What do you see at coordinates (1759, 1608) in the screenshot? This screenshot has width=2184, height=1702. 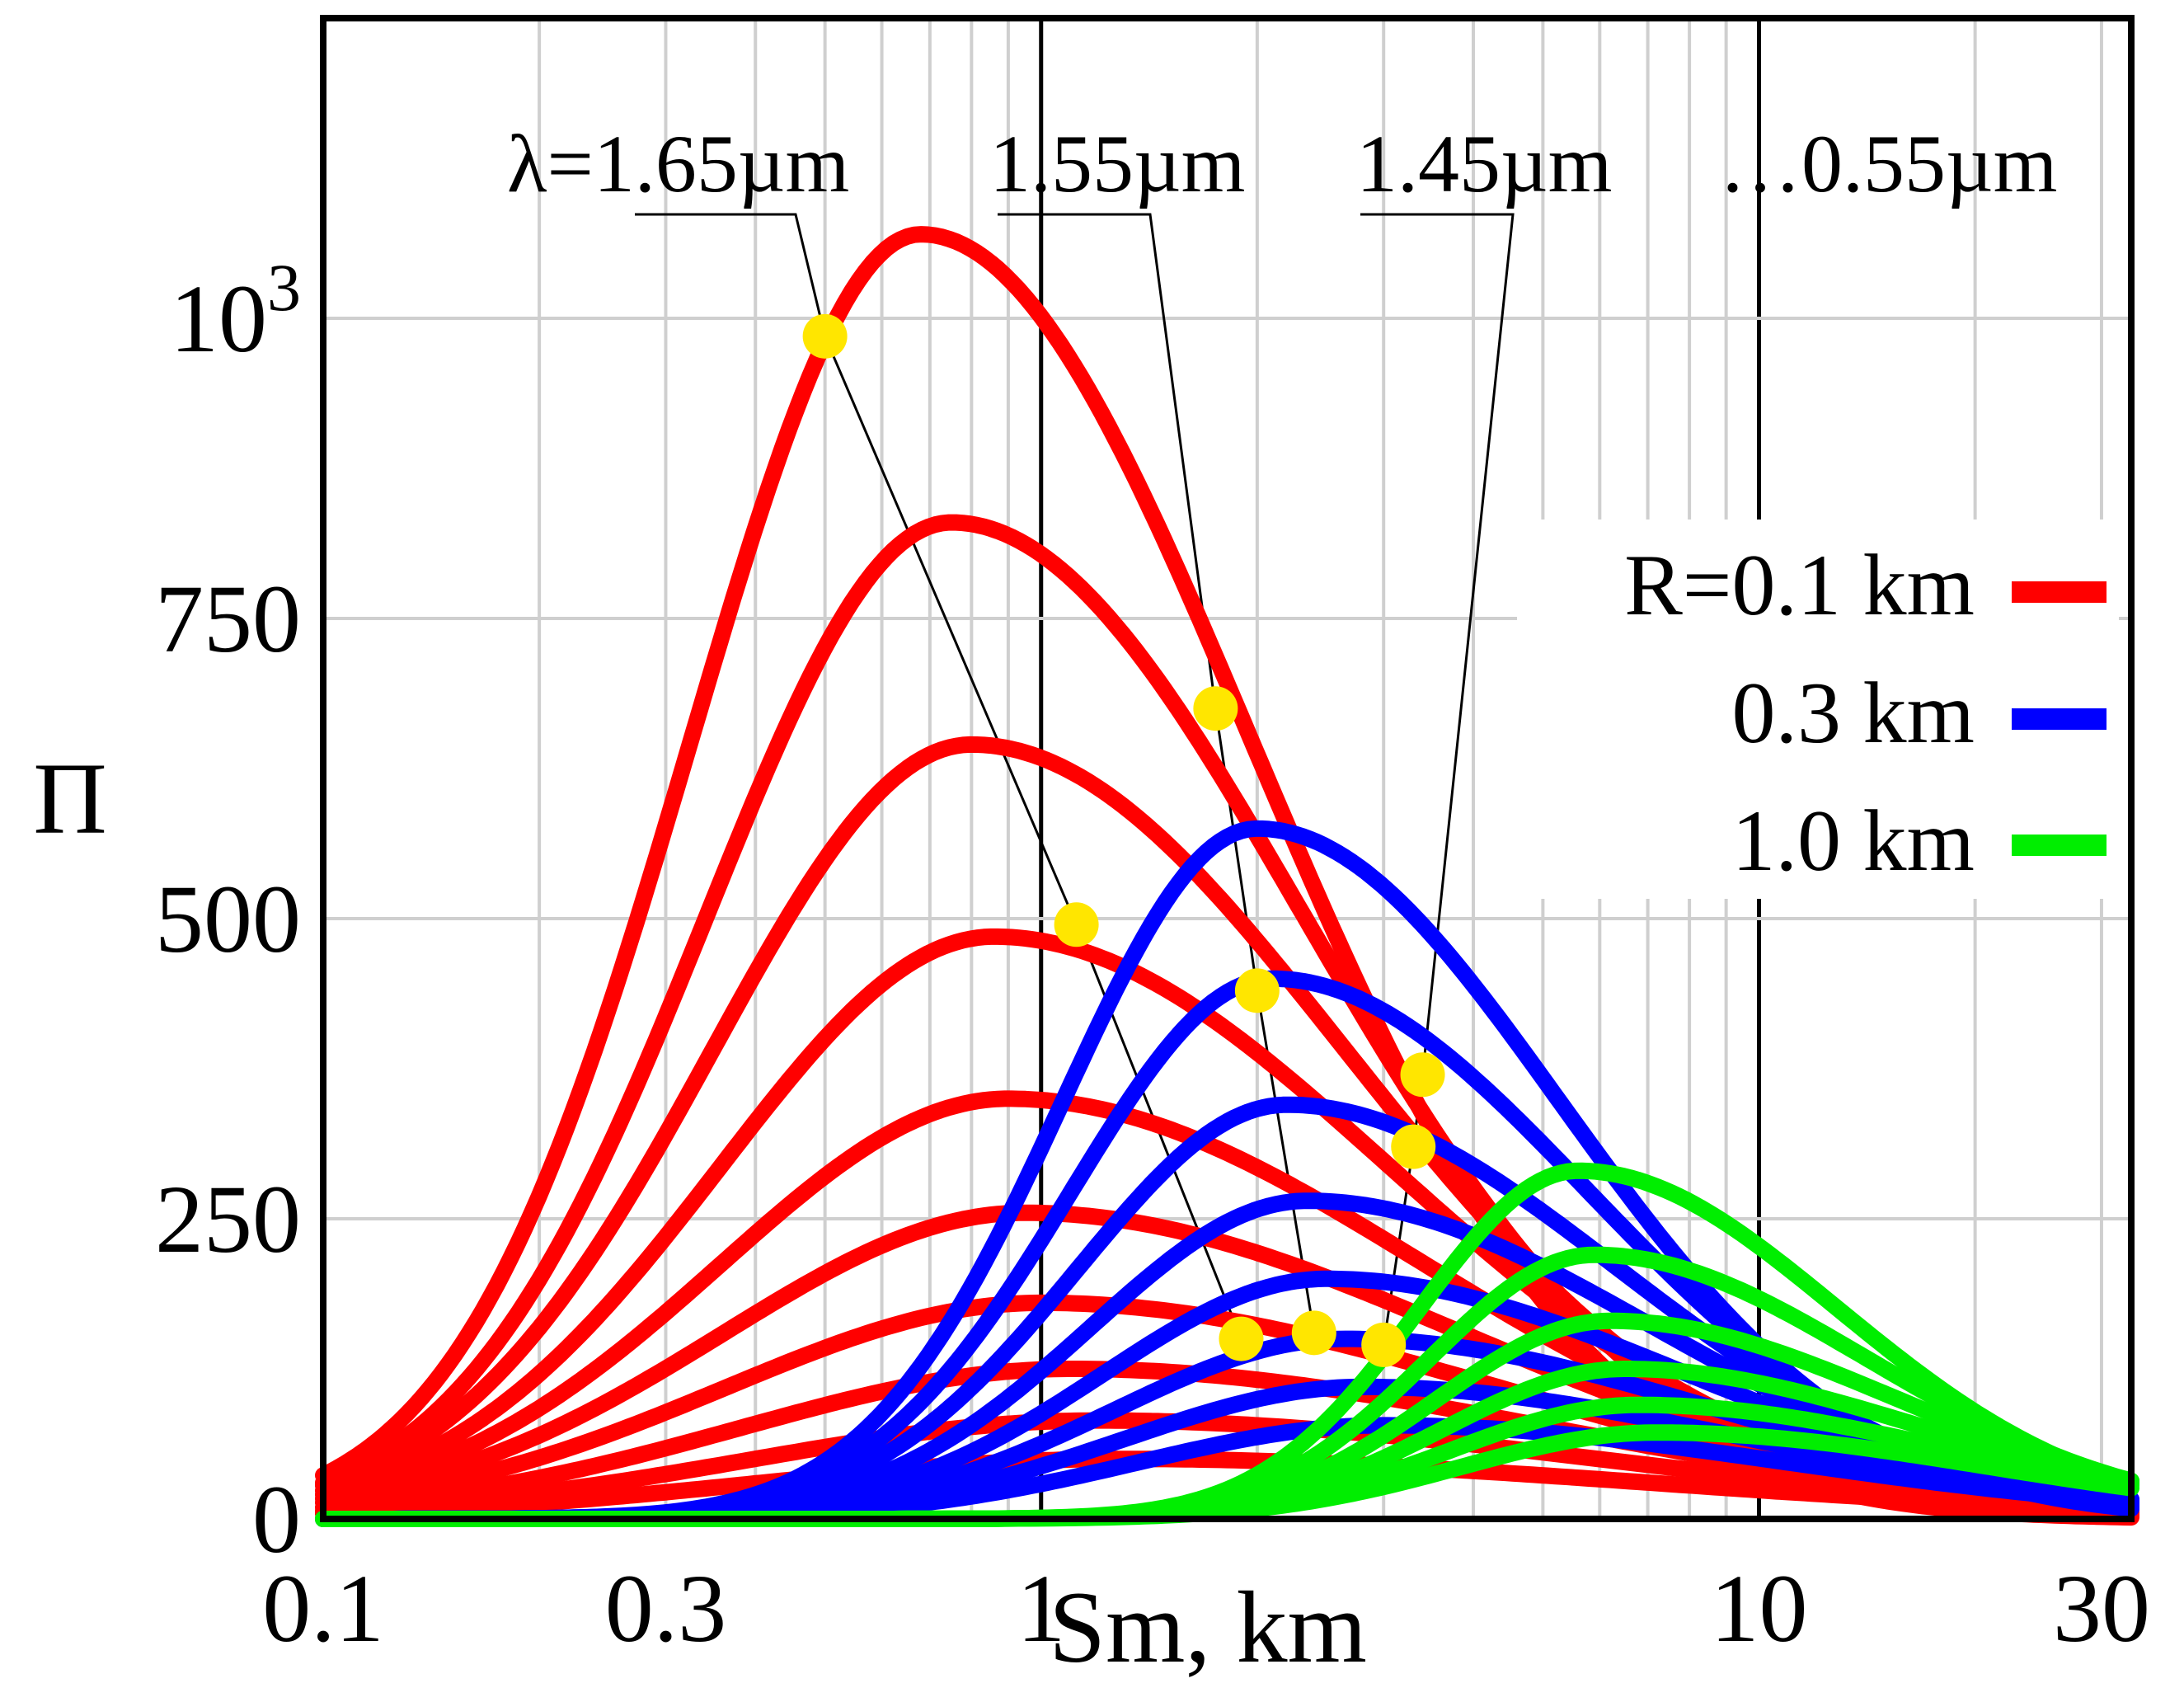 I see `x-tick-label: 10` at bounding box center [1759, 1608].